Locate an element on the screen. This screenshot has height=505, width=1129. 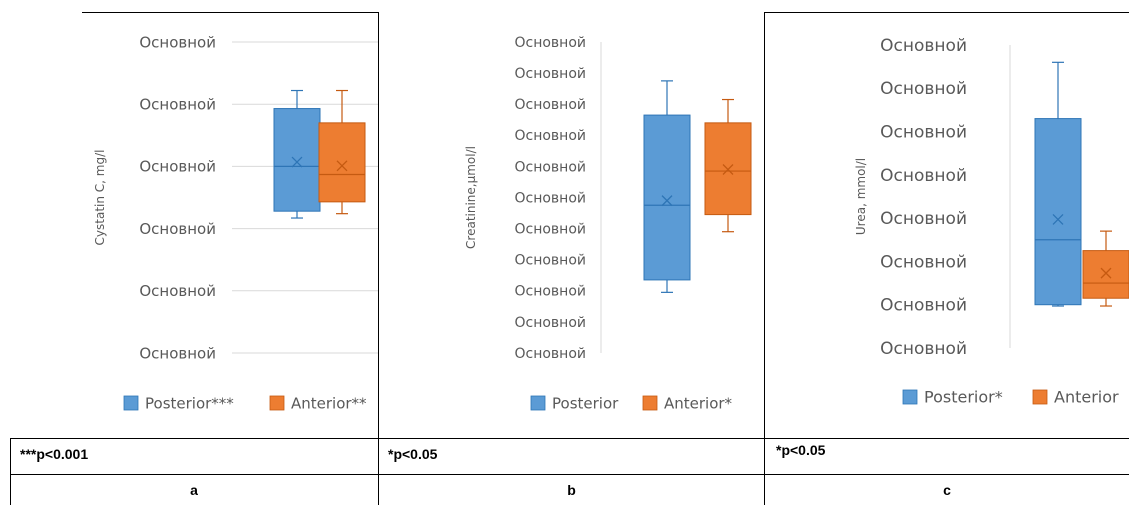
panel-label-b: b is located at coordinates (571, 490).